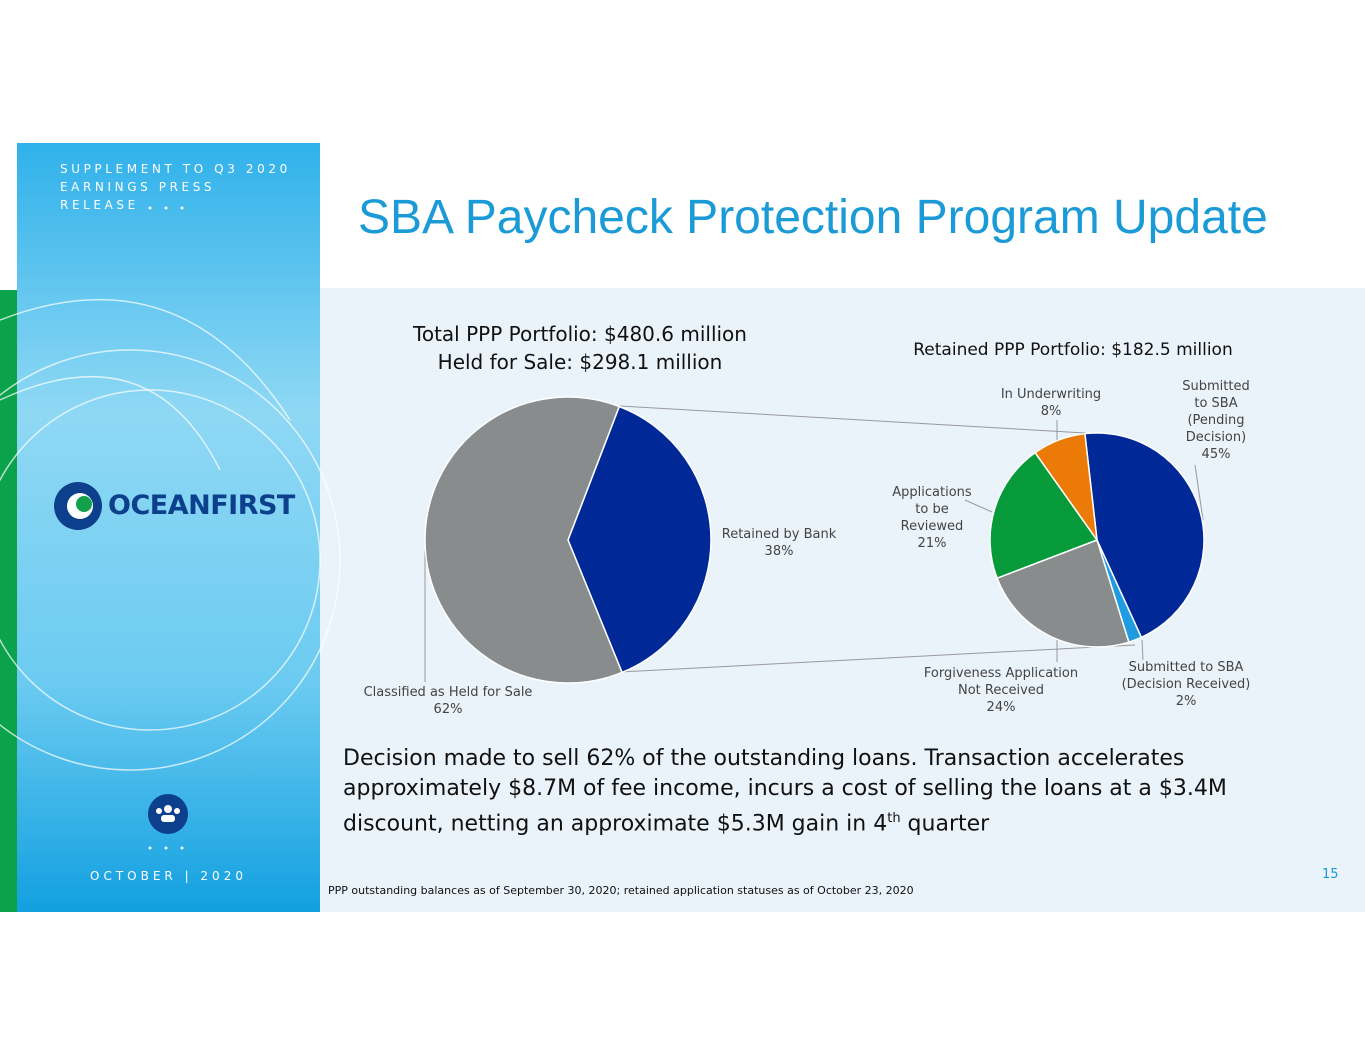 This screenshot has width=1365, height=1055. Describe the element at coordinates (8, 601) in the screenshot. I see `green-strip` at that location.